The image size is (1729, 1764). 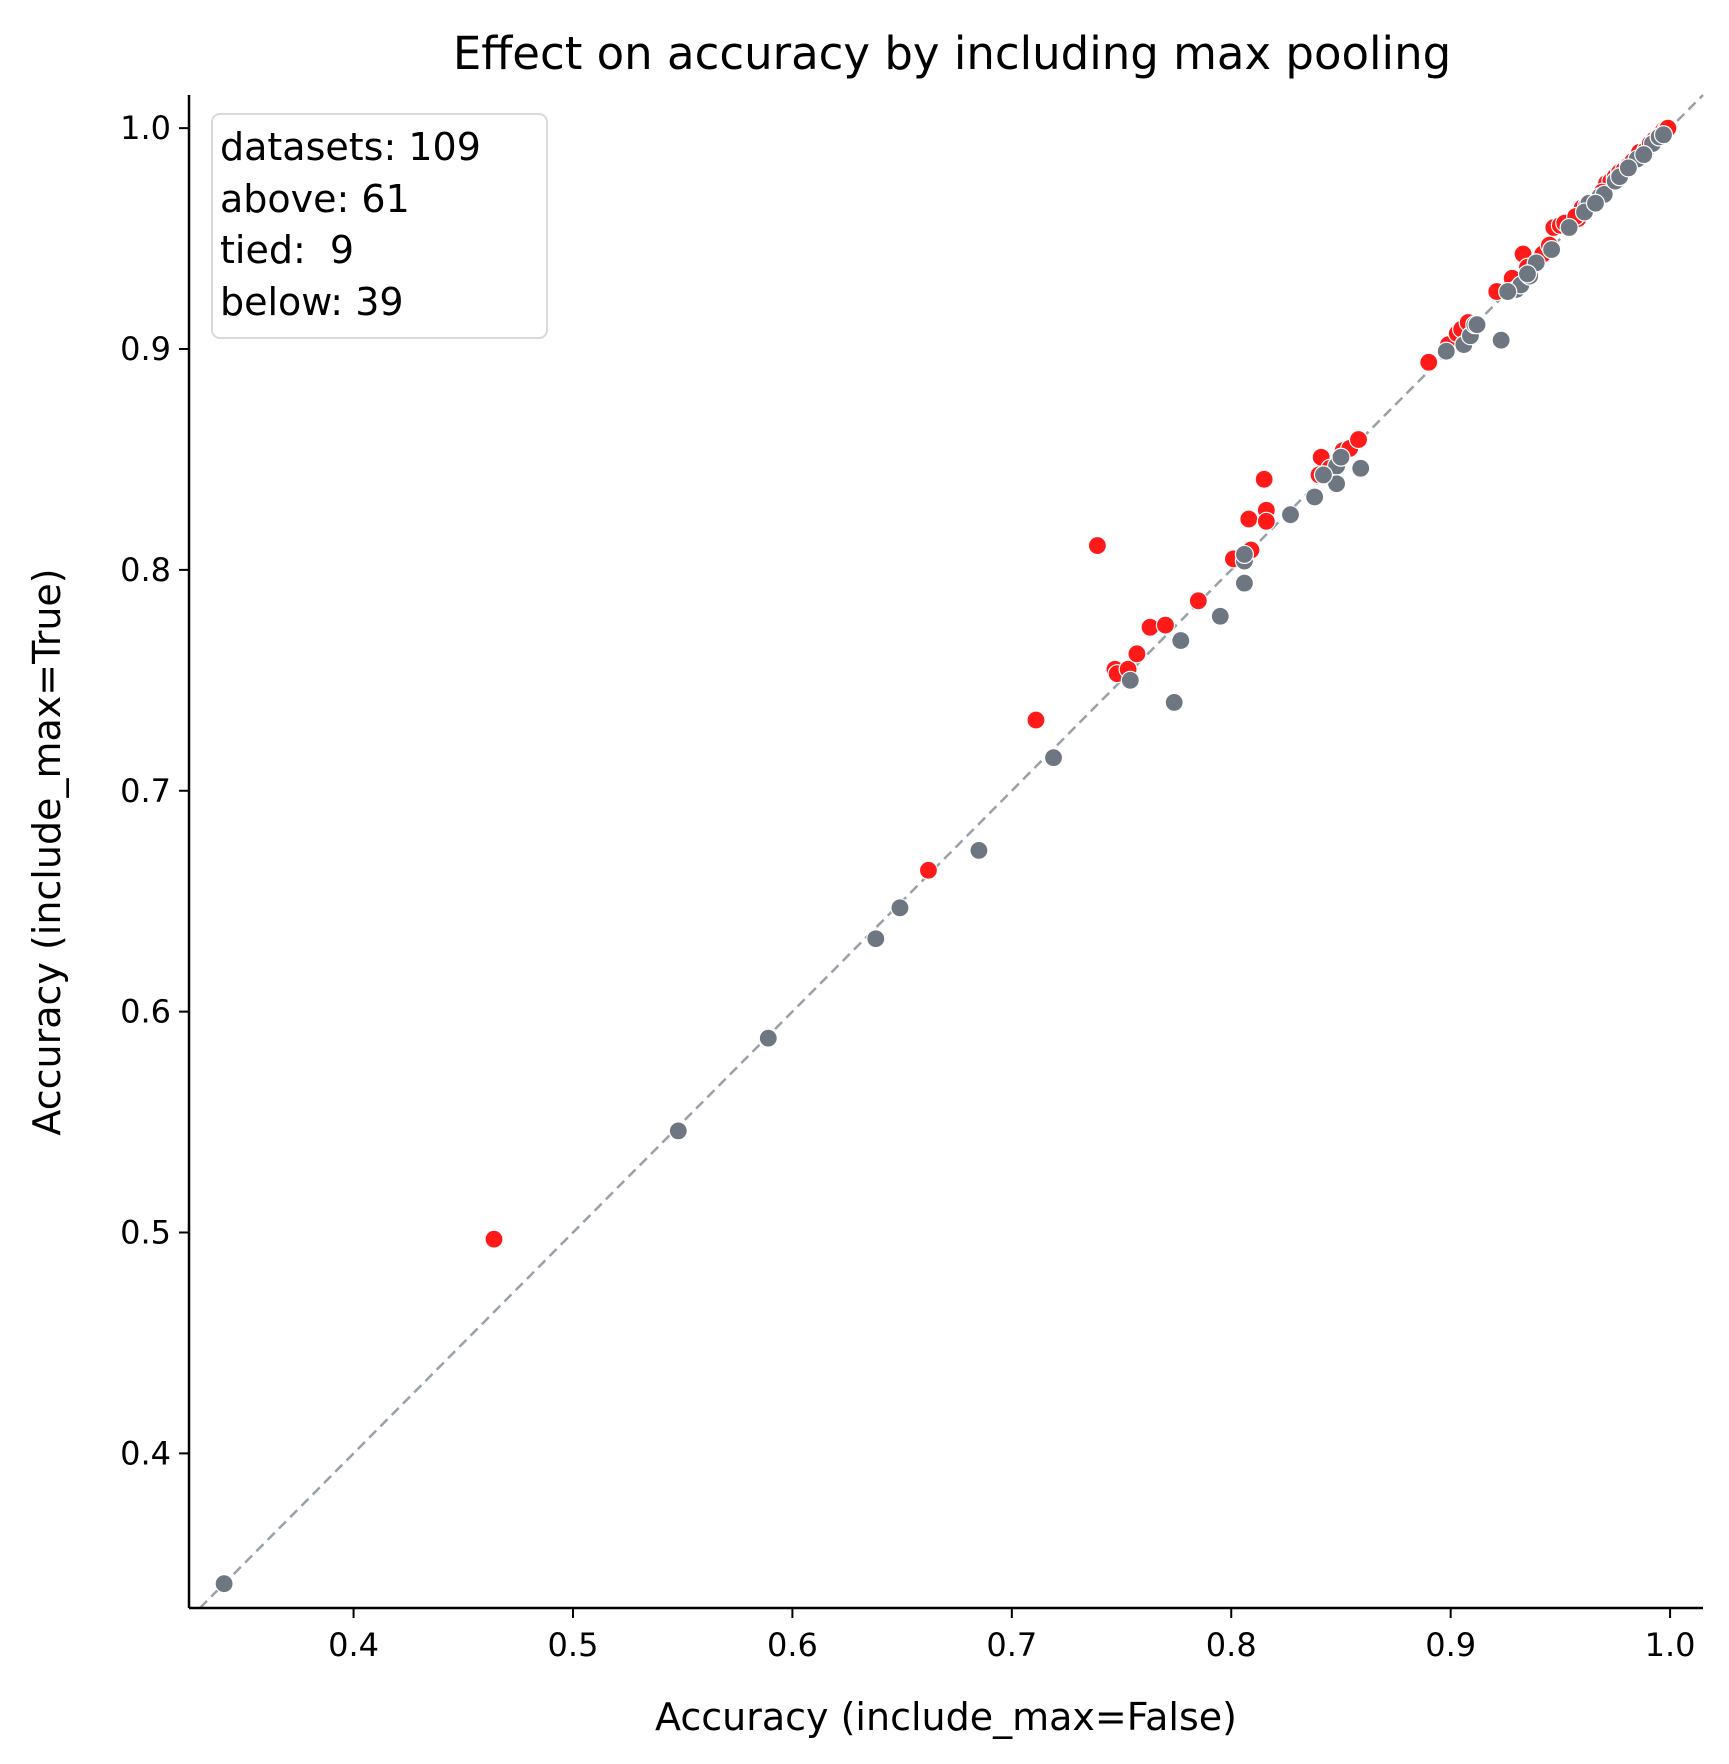 I want to click on y-tick-label: 0.4, so click(x=145, y=1453).